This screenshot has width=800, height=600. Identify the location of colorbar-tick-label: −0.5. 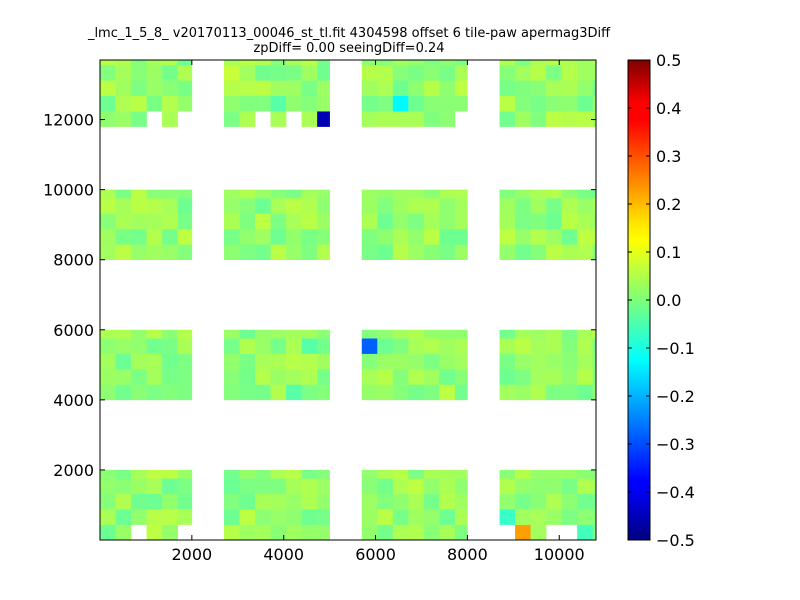
(675, 540).